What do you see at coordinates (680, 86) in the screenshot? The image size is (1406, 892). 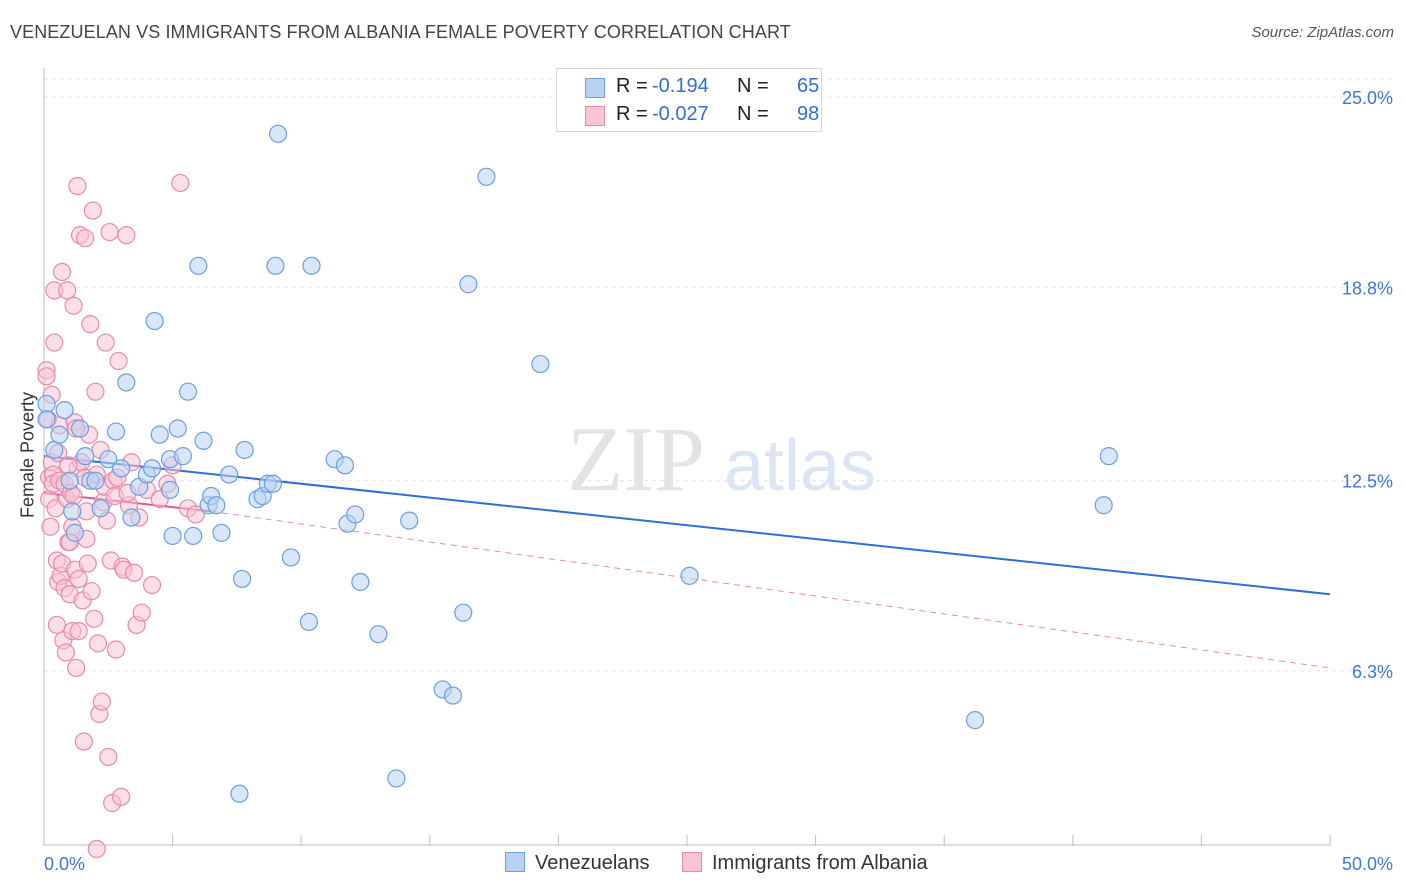 I see `r-value: -0.194` at bounding box center [680, 86].